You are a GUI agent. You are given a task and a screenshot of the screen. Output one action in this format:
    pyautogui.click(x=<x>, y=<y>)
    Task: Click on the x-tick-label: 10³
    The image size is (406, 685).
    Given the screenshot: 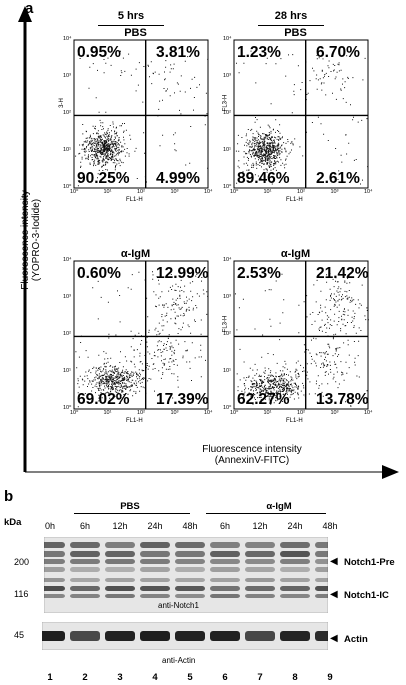 What is the action you would take?
    pyautogui.click(x=174, y=192)
    